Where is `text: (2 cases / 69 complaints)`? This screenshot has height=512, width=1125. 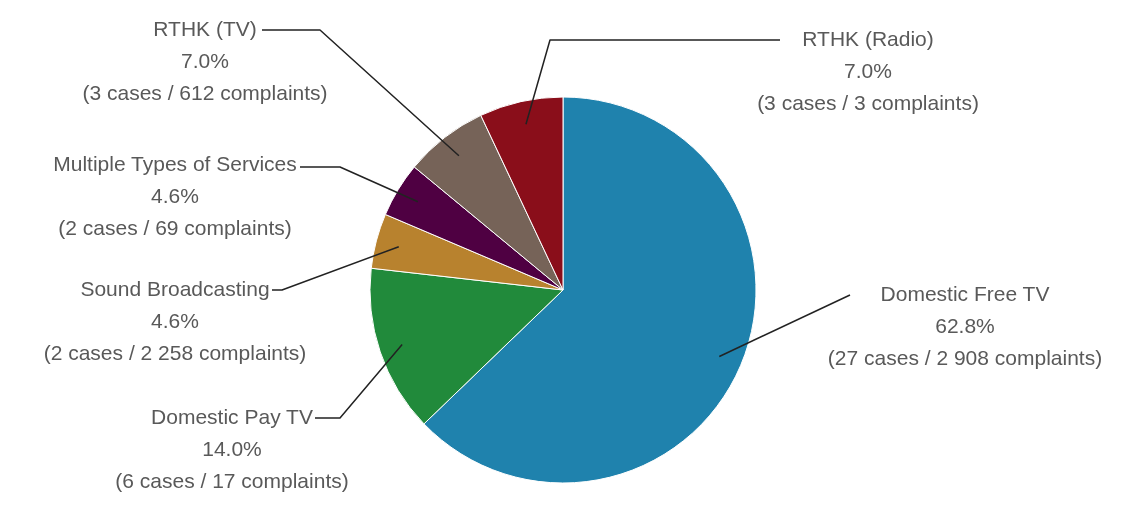 text: (2 cases / 69 complaints) is located at coordinates (175, 227).